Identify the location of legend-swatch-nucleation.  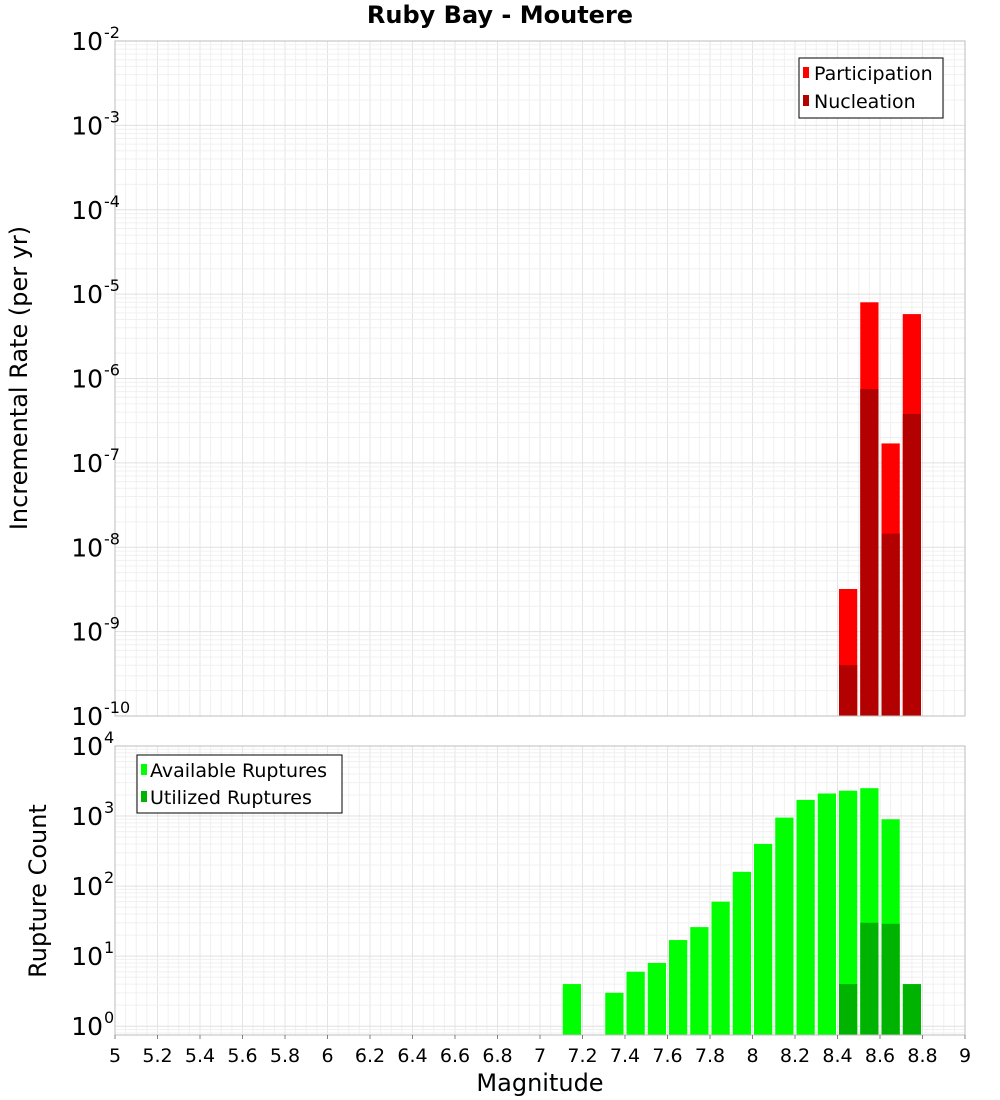
(806, 100).